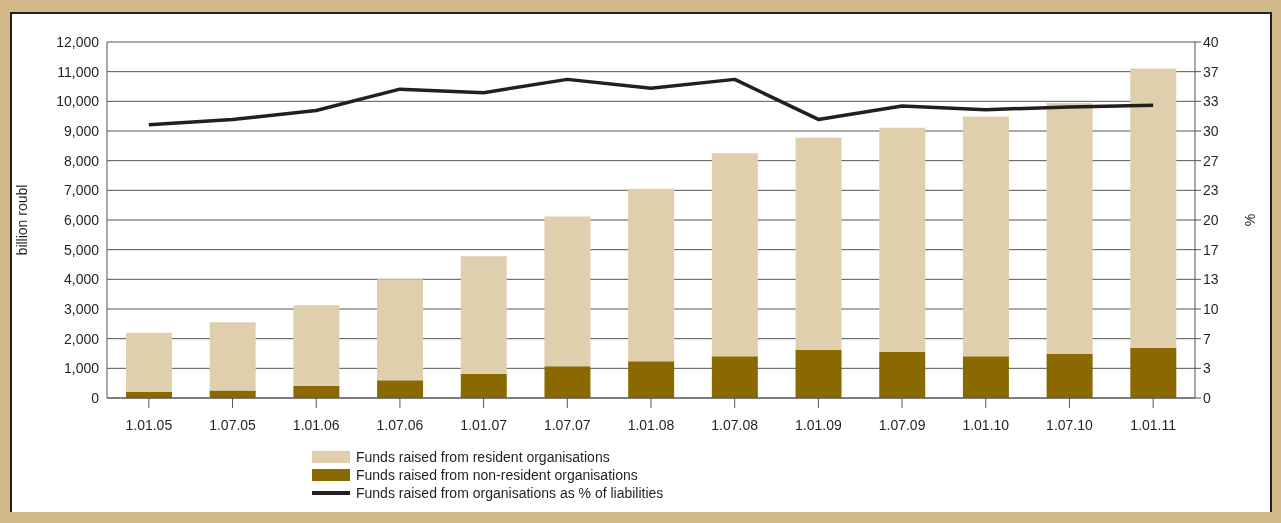 The height and width of the screenshot is (523, 1281). Describe the element at coordinates (316, 424) in the screenshot. I see `x-tick-label: 1.01.06` at that location.